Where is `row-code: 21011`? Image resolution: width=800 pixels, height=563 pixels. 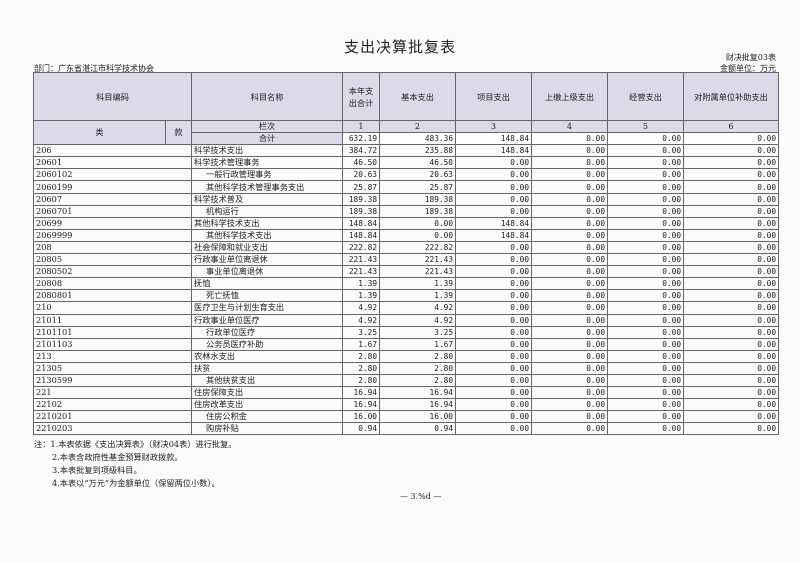 row-code: 21011 is located at coordinates (112, 320).